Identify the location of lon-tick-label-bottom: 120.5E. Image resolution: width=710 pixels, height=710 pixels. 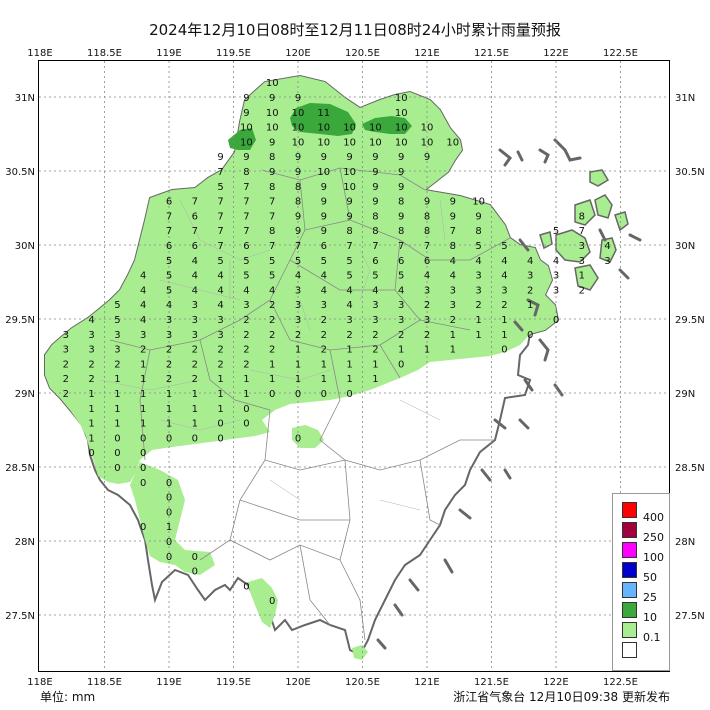
(362, 682).